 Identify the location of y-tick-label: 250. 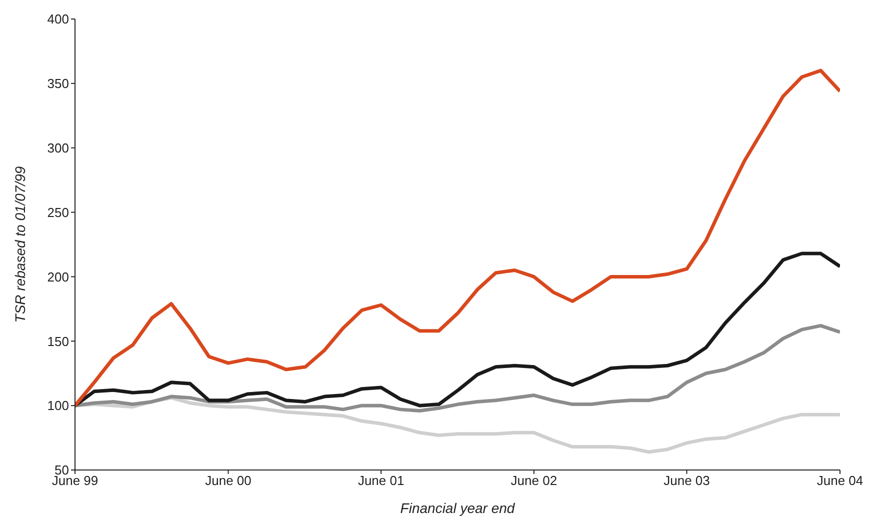
(58, 212).